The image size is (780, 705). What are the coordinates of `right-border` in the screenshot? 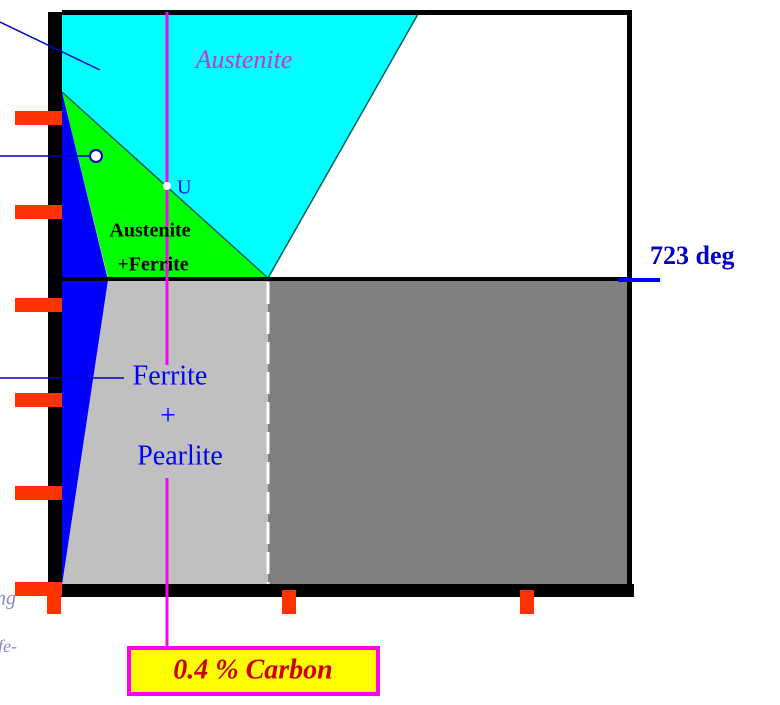 It's located at (629, 303).